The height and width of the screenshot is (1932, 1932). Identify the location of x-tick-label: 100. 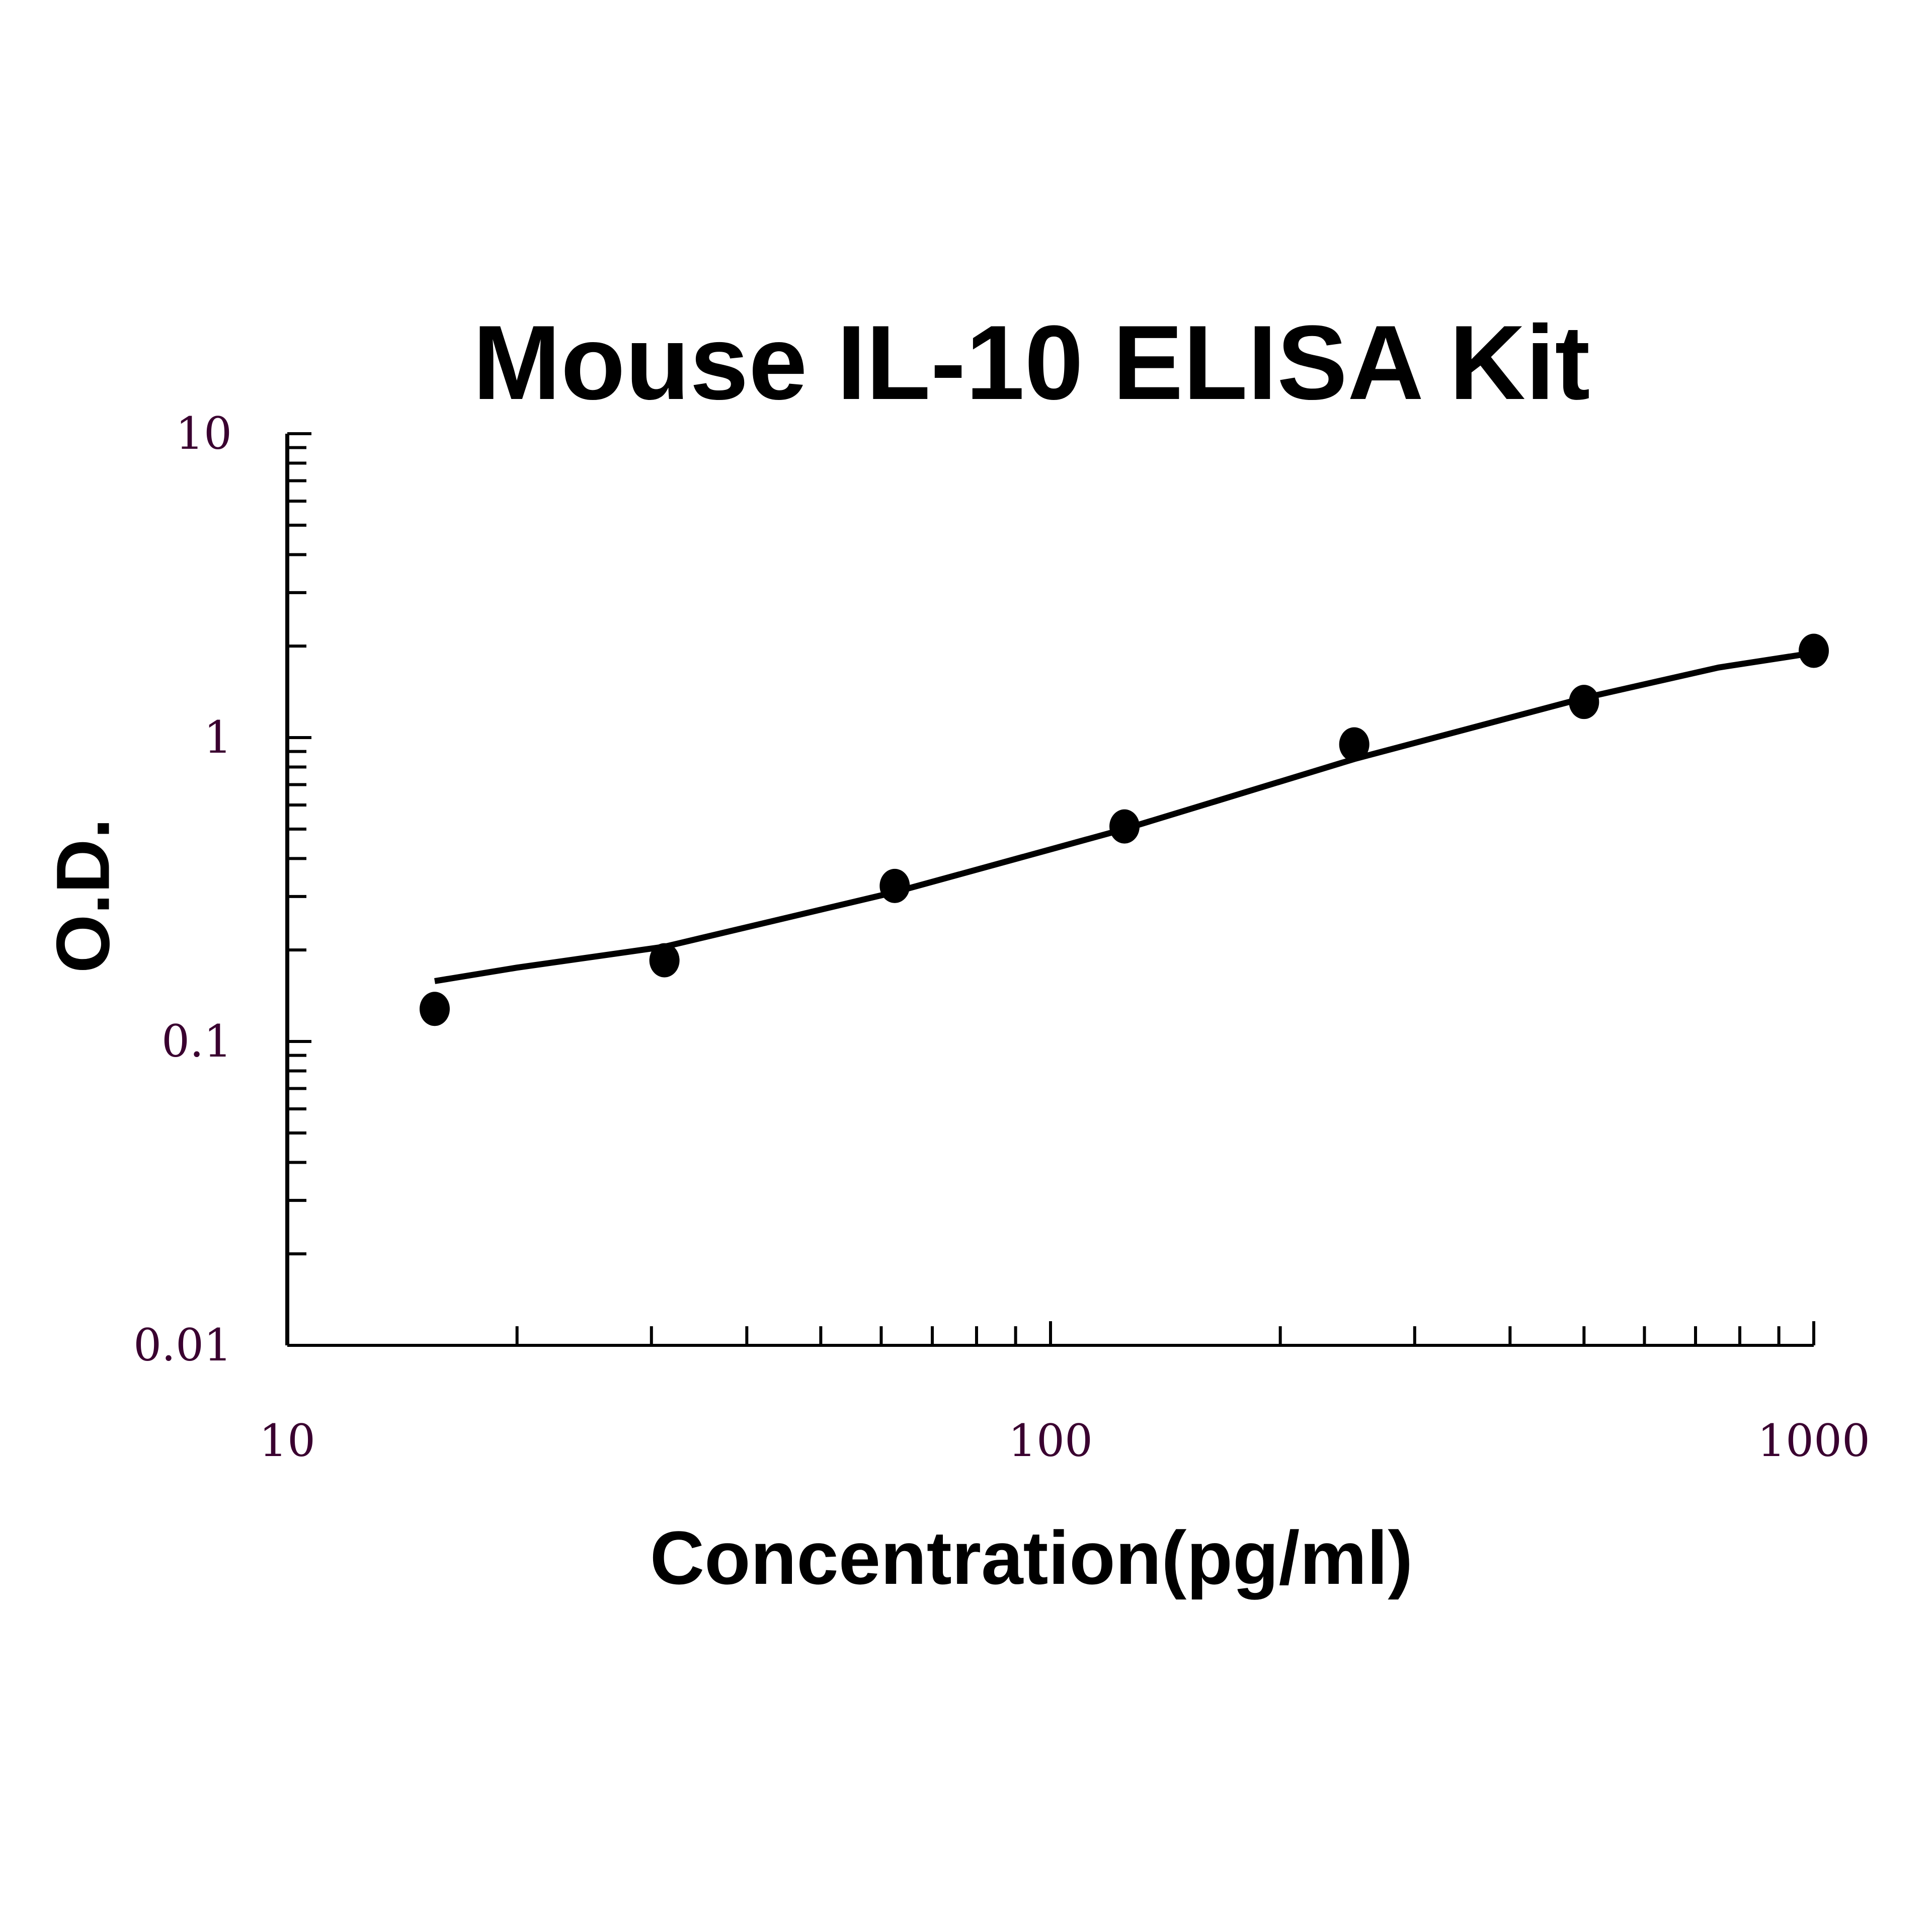
(1050, 1441).